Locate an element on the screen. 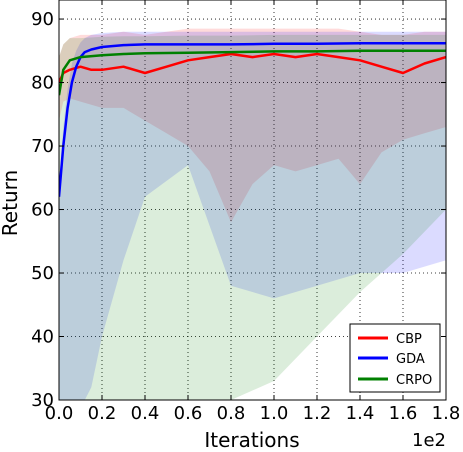 The image size is (463, 452). y-tick-label: 60 is located at coordinates (42, 210).